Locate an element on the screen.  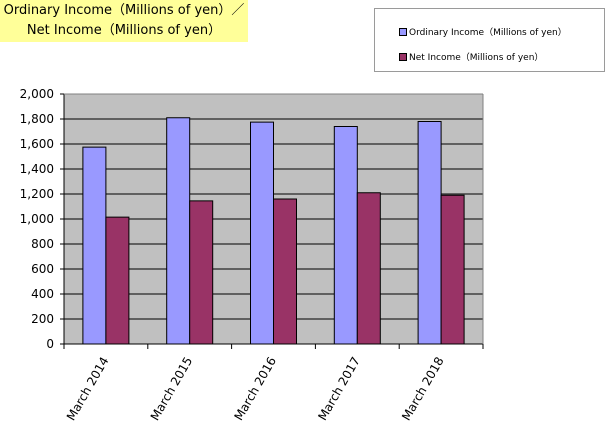
x-tick-label-0: March 2014 is located at coordinates (88, 389).